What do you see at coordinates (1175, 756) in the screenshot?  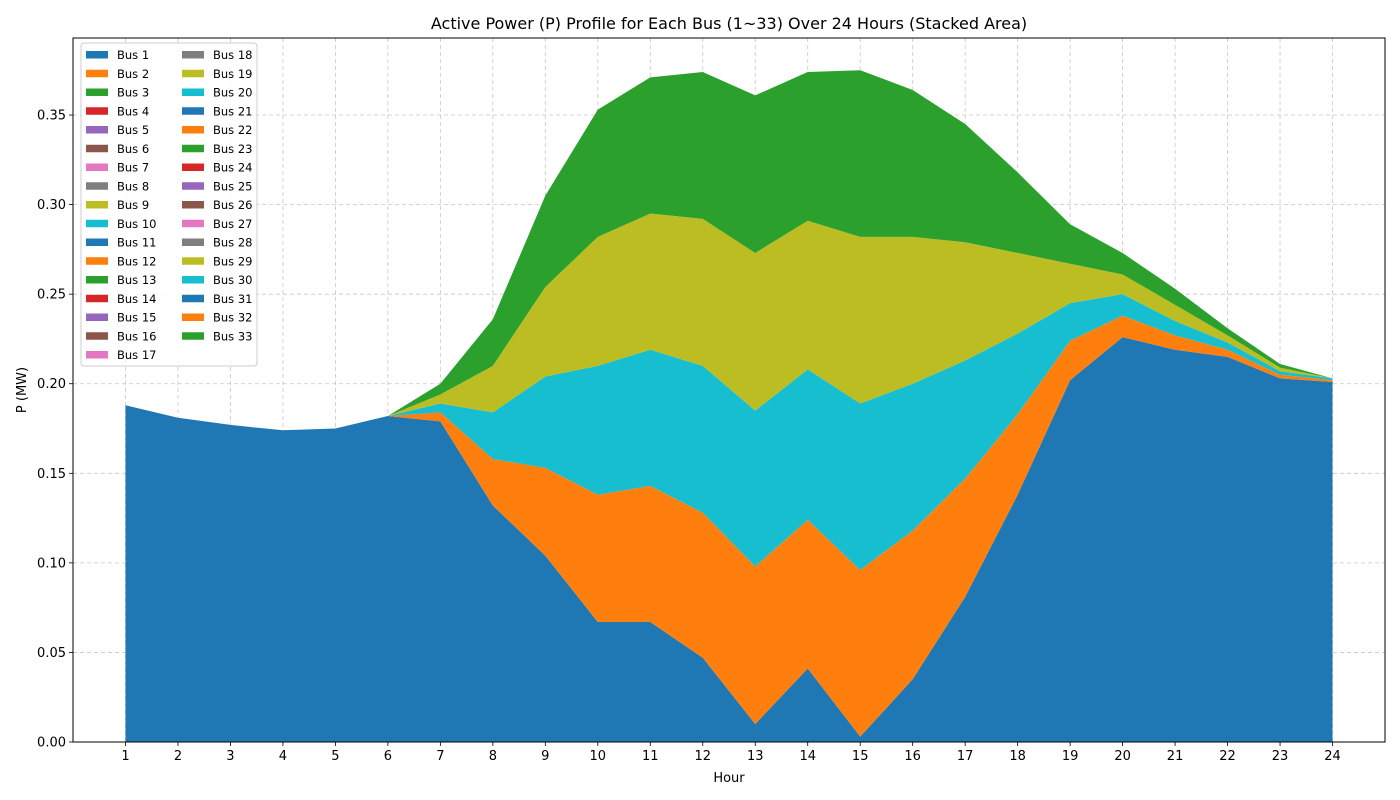 I see `x-tick-label-21: 21` at bounding box center [1175, 756].